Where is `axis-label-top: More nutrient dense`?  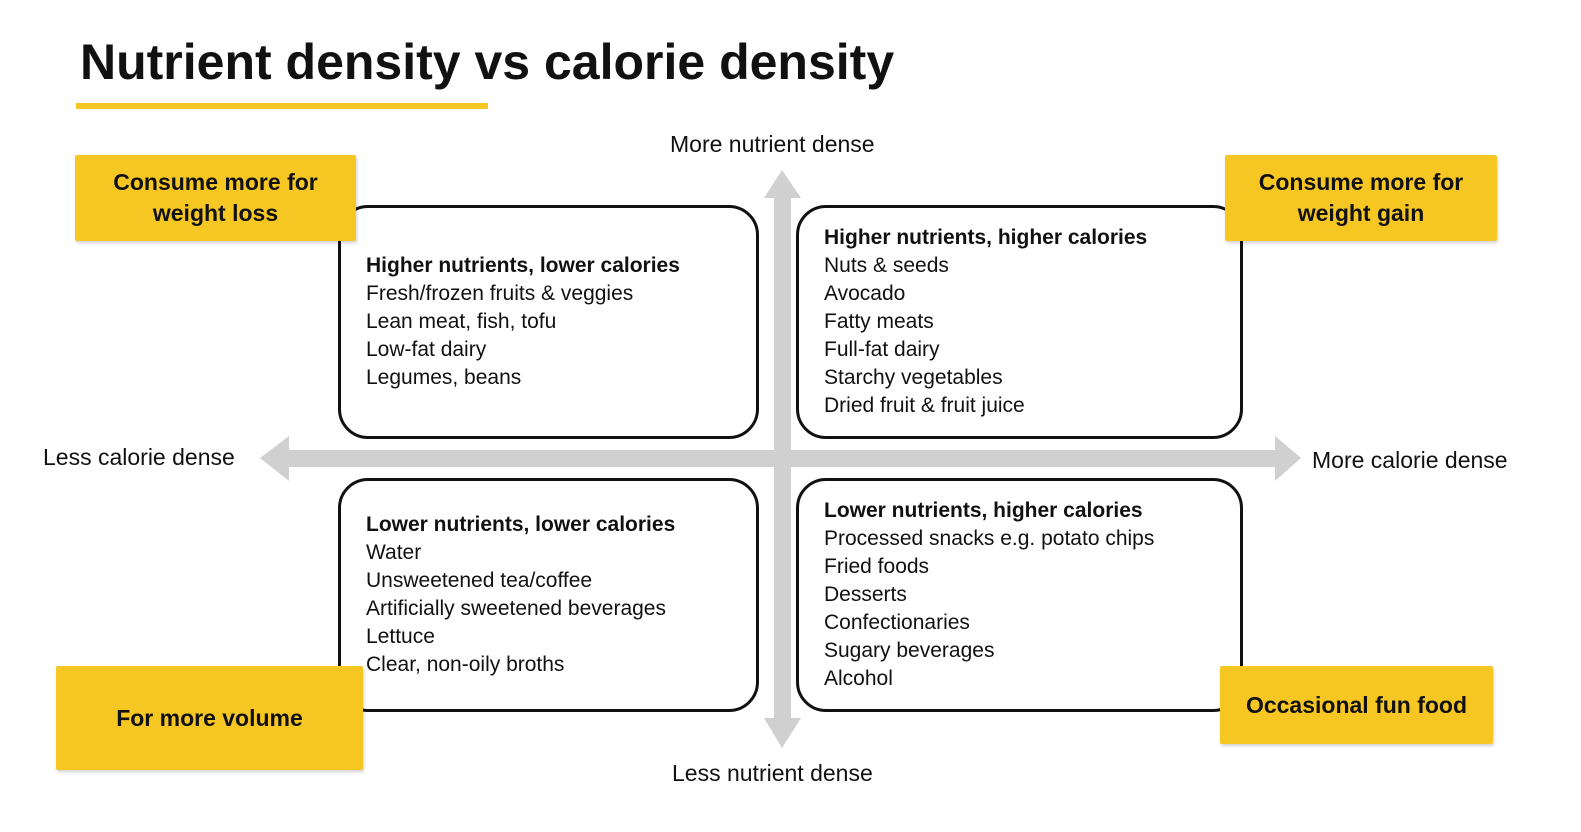 axis-label-top: More nutrient dense is located at coordinates (772, 144).